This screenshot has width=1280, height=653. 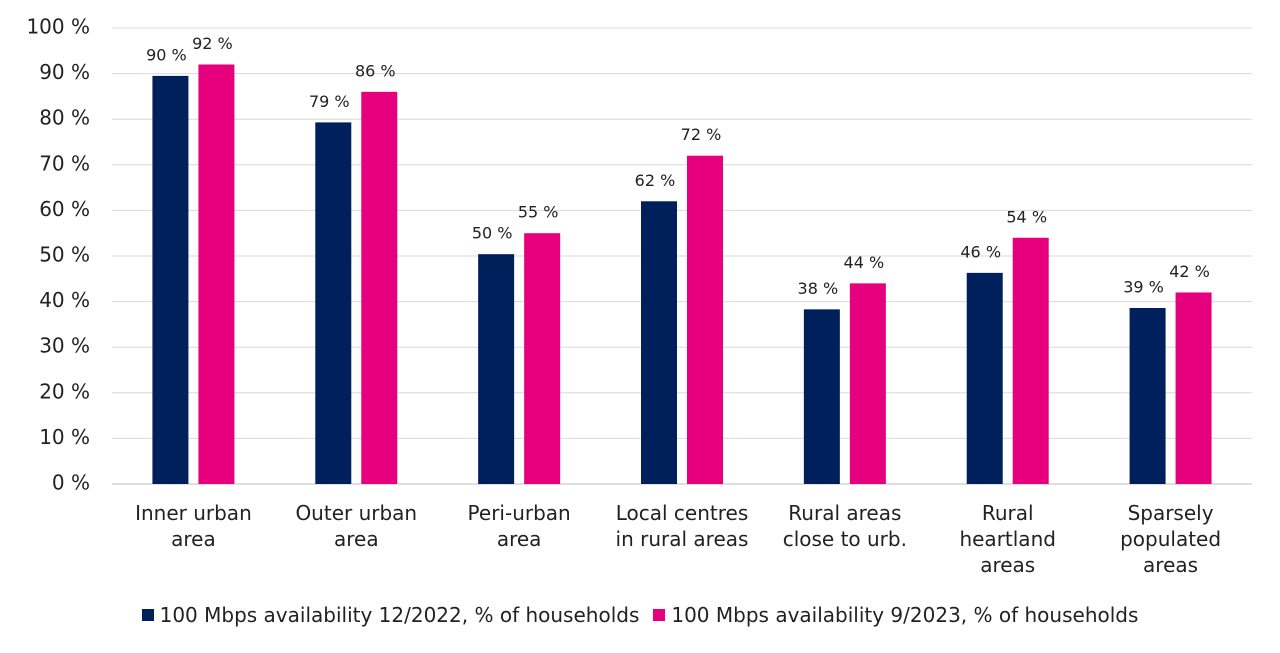 I want to click on x-tick-label: Local centres in rural areas, so click(x=682, y=526).